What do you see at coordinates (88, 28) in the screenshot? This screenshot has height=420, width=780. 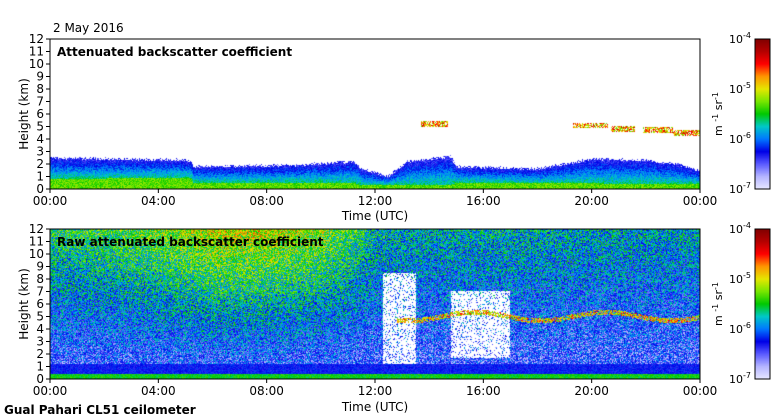 I see `date-label: 2 May 2016` at bounding box center [88, 28].